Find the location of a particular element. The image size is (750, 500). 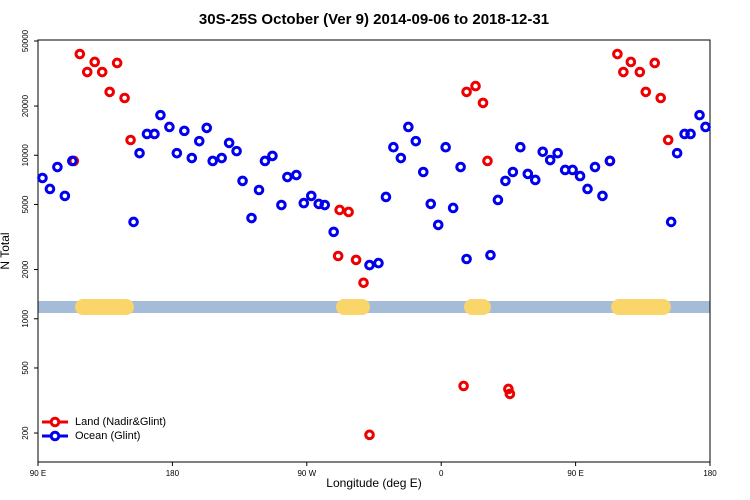

x-tick-label: 90 E is located at coordinates (575, 473).